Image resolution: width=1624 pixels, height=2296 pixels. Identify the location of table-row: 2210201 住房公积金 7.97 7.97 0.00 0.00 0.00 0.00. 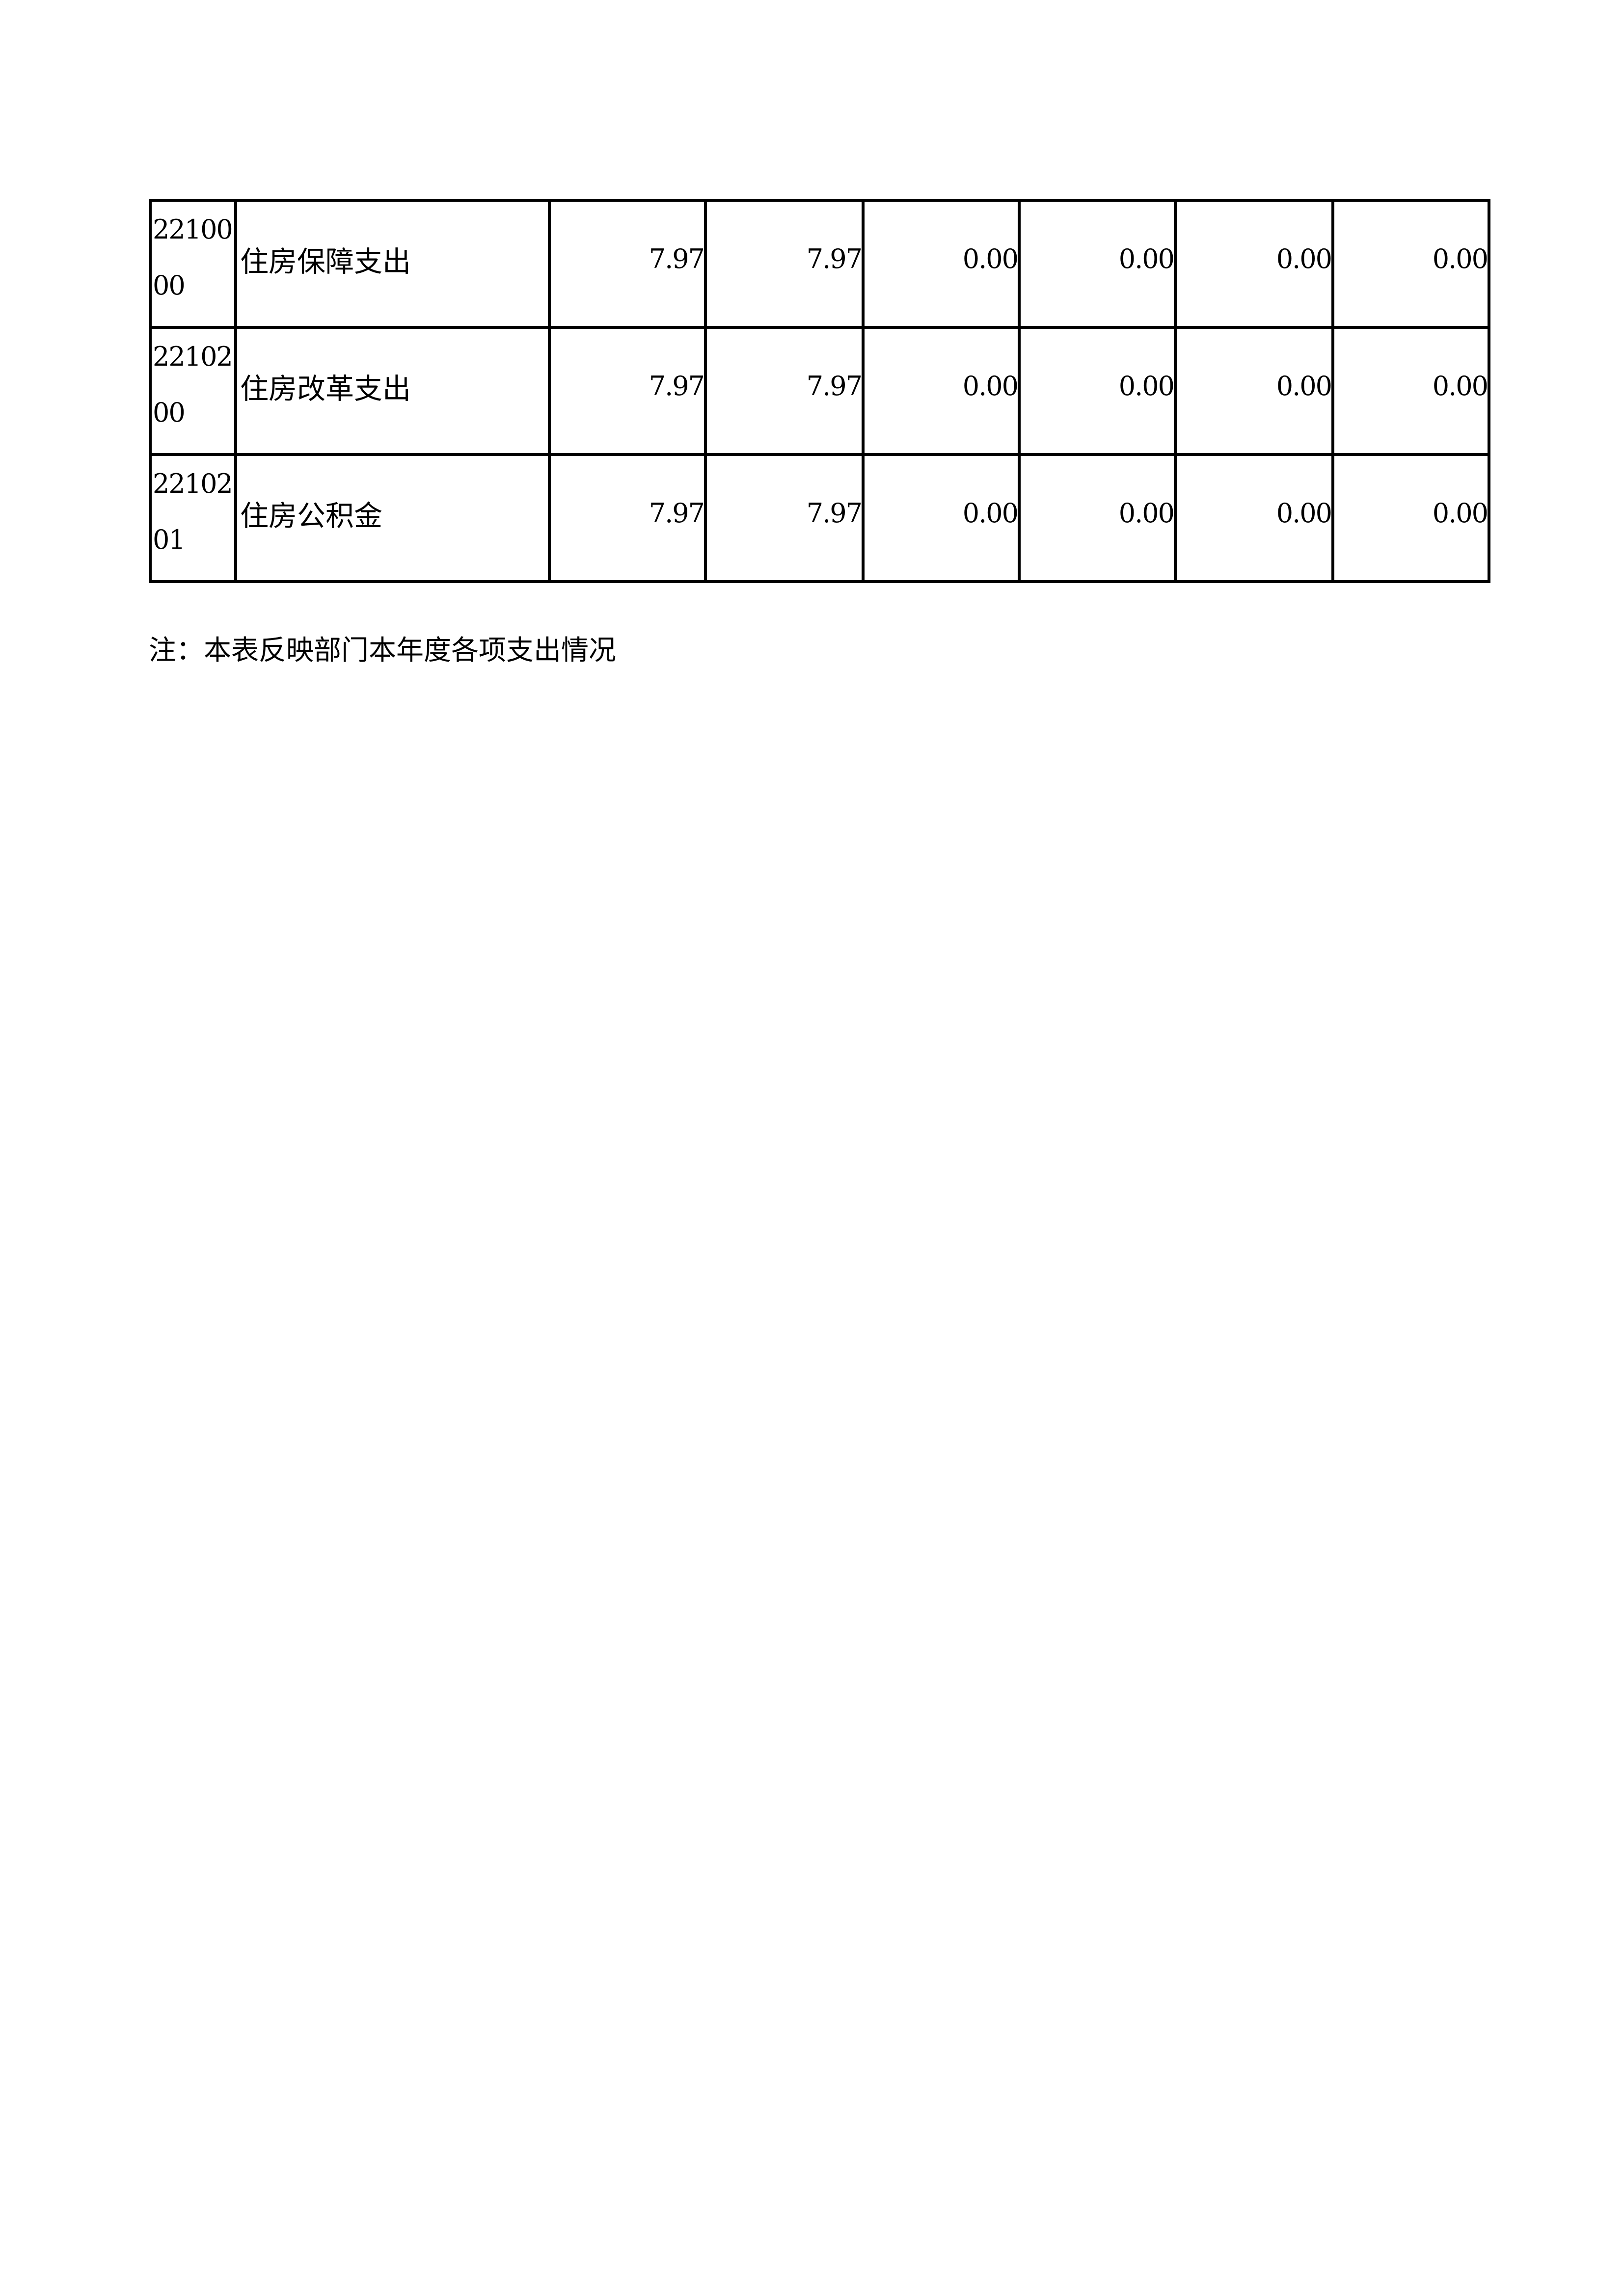
(819, 518).